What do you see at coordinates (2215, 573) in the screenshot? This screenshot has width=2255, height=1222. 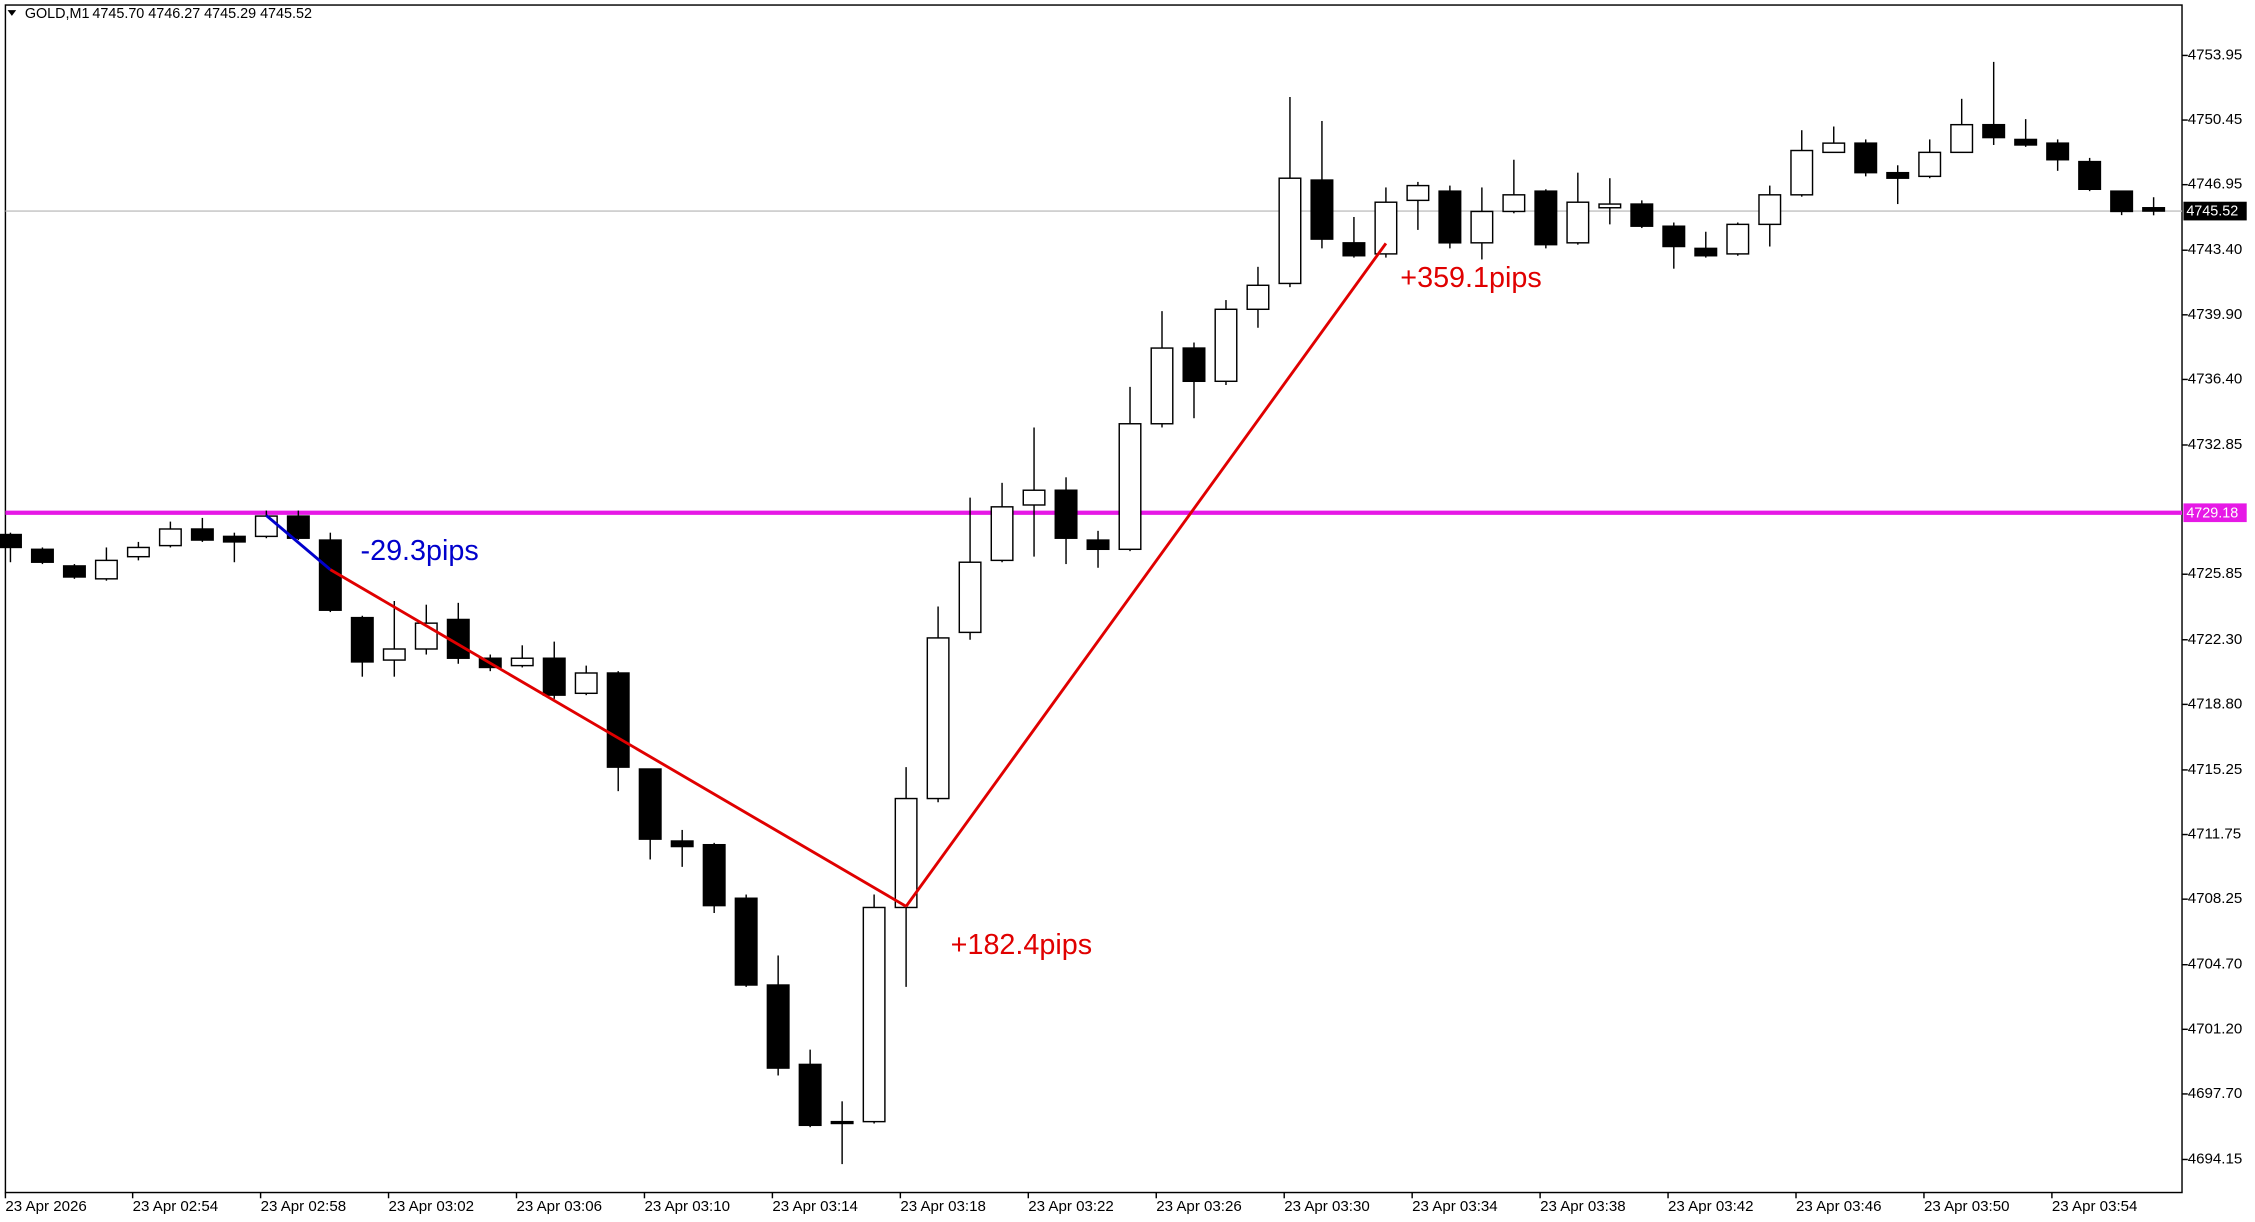 I see `y-tick-label: 4725.85` at bounding box center [2215, 573].